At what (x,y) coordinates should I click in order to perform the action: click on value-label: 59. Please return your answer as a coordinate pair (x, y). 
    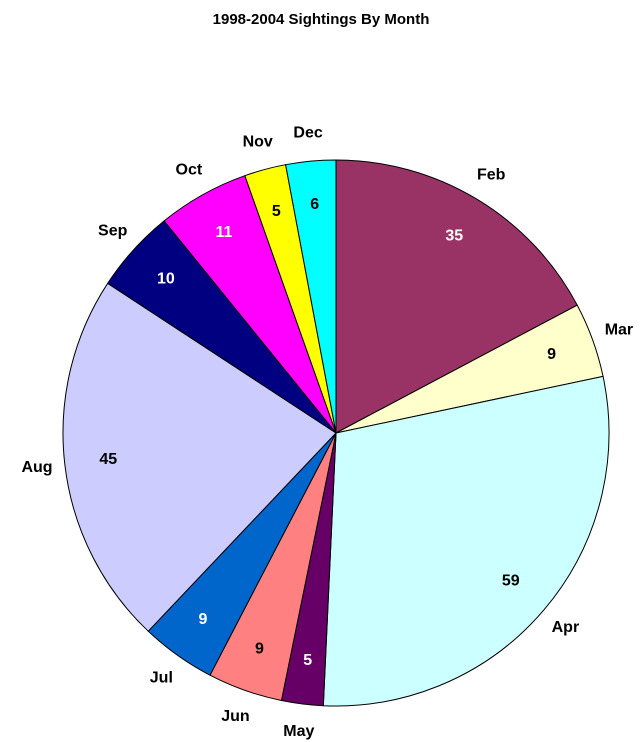
    Looking at the image, I should click on (511, 581).